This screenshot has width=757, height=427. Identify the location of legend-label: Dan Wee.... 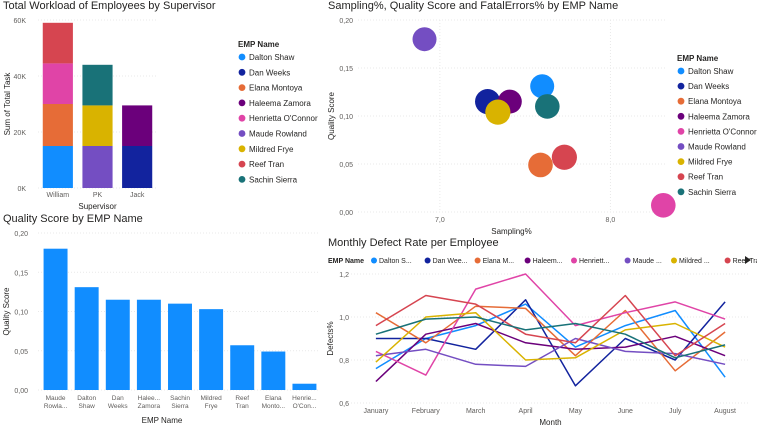
(450, 261).